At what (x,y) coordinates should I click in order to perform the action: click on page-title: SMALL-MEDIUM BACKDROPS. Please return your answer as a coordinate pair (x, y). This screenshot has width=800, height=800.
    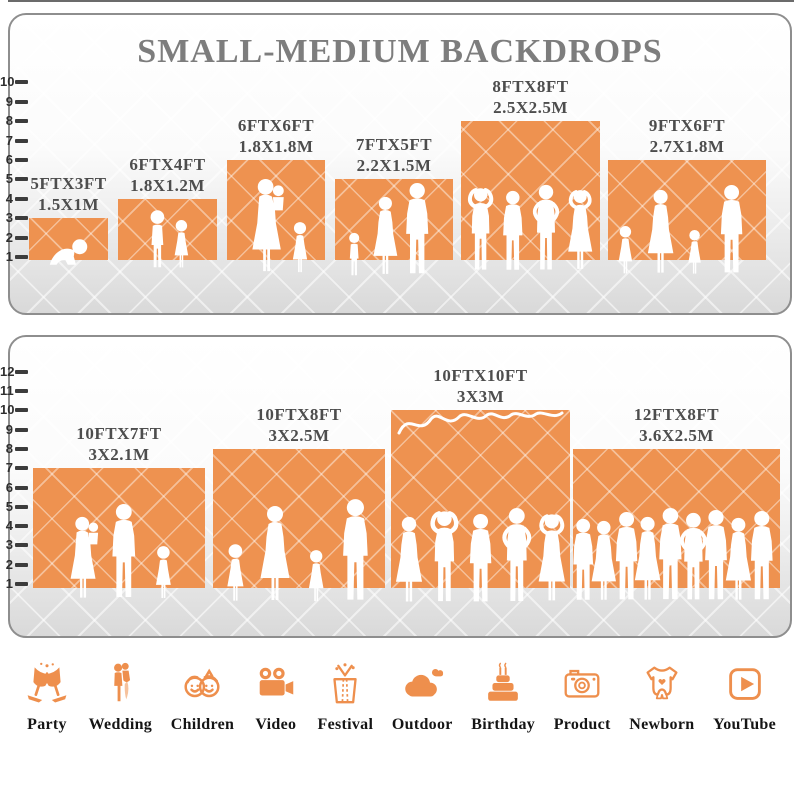
    Looking at the image, I should click on (400, 51).